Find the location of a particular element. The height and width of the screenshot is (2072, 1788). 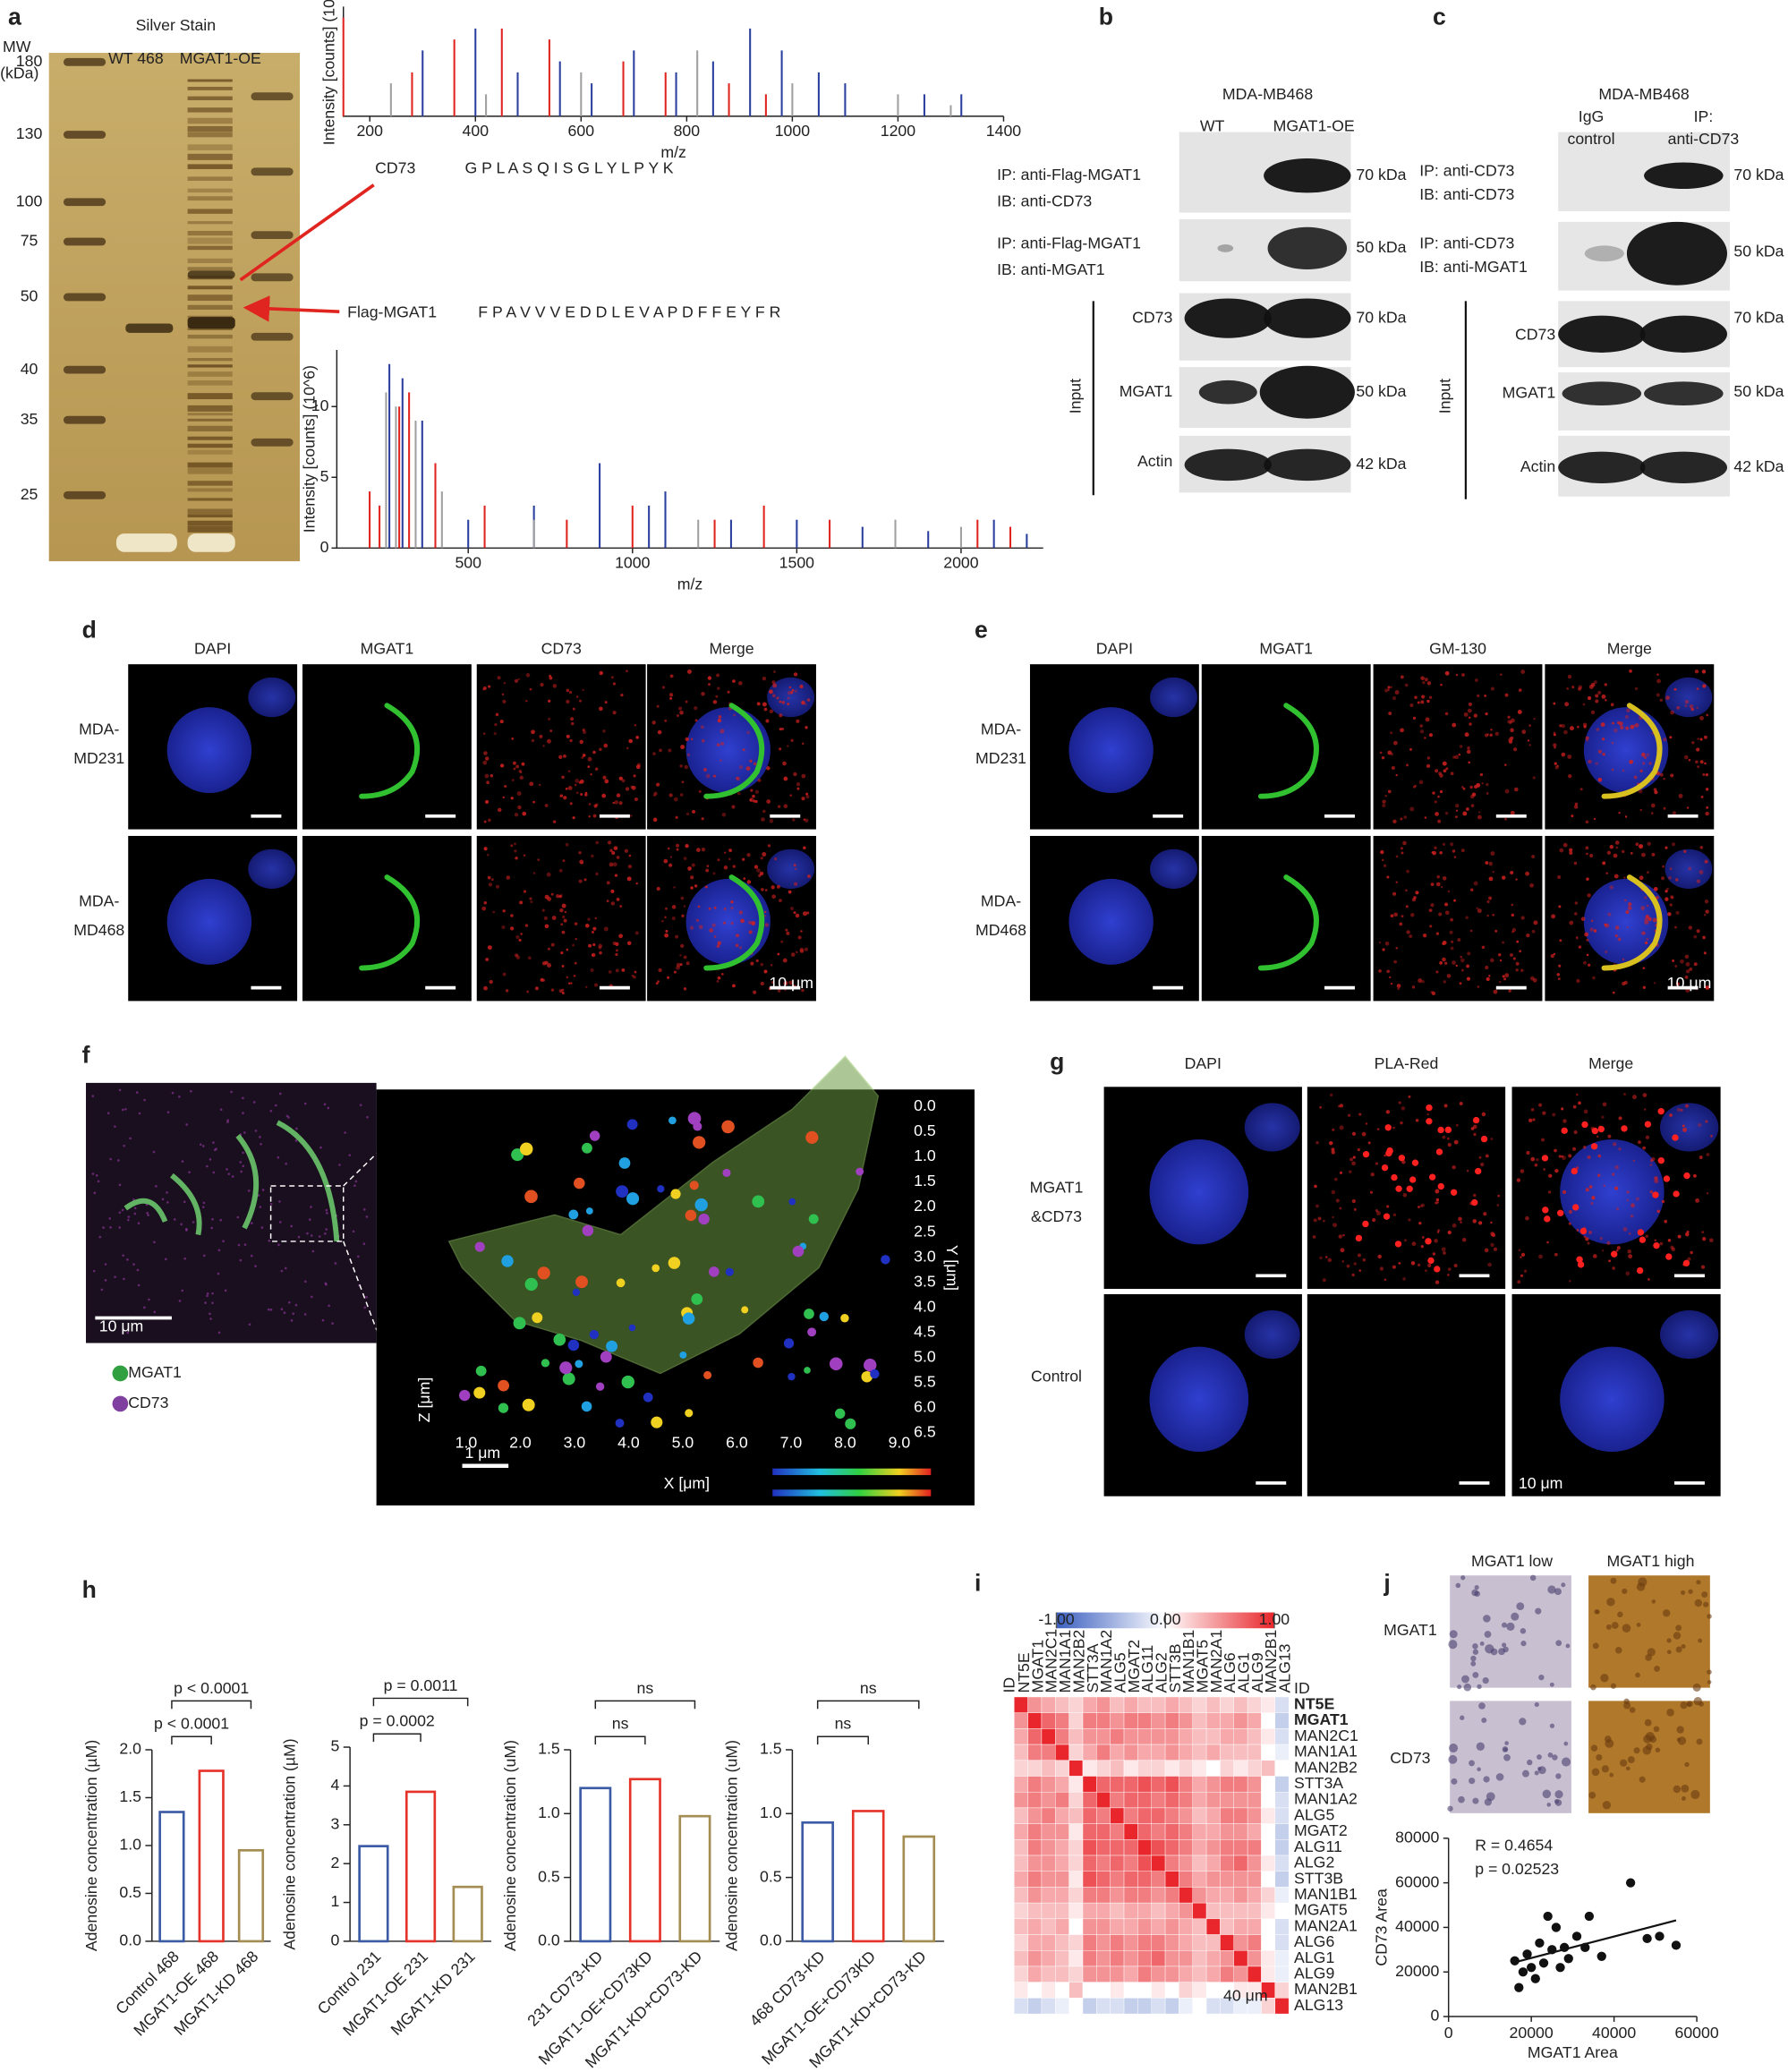

row-label: MGAT1 is located at coordinates (1529, 392).